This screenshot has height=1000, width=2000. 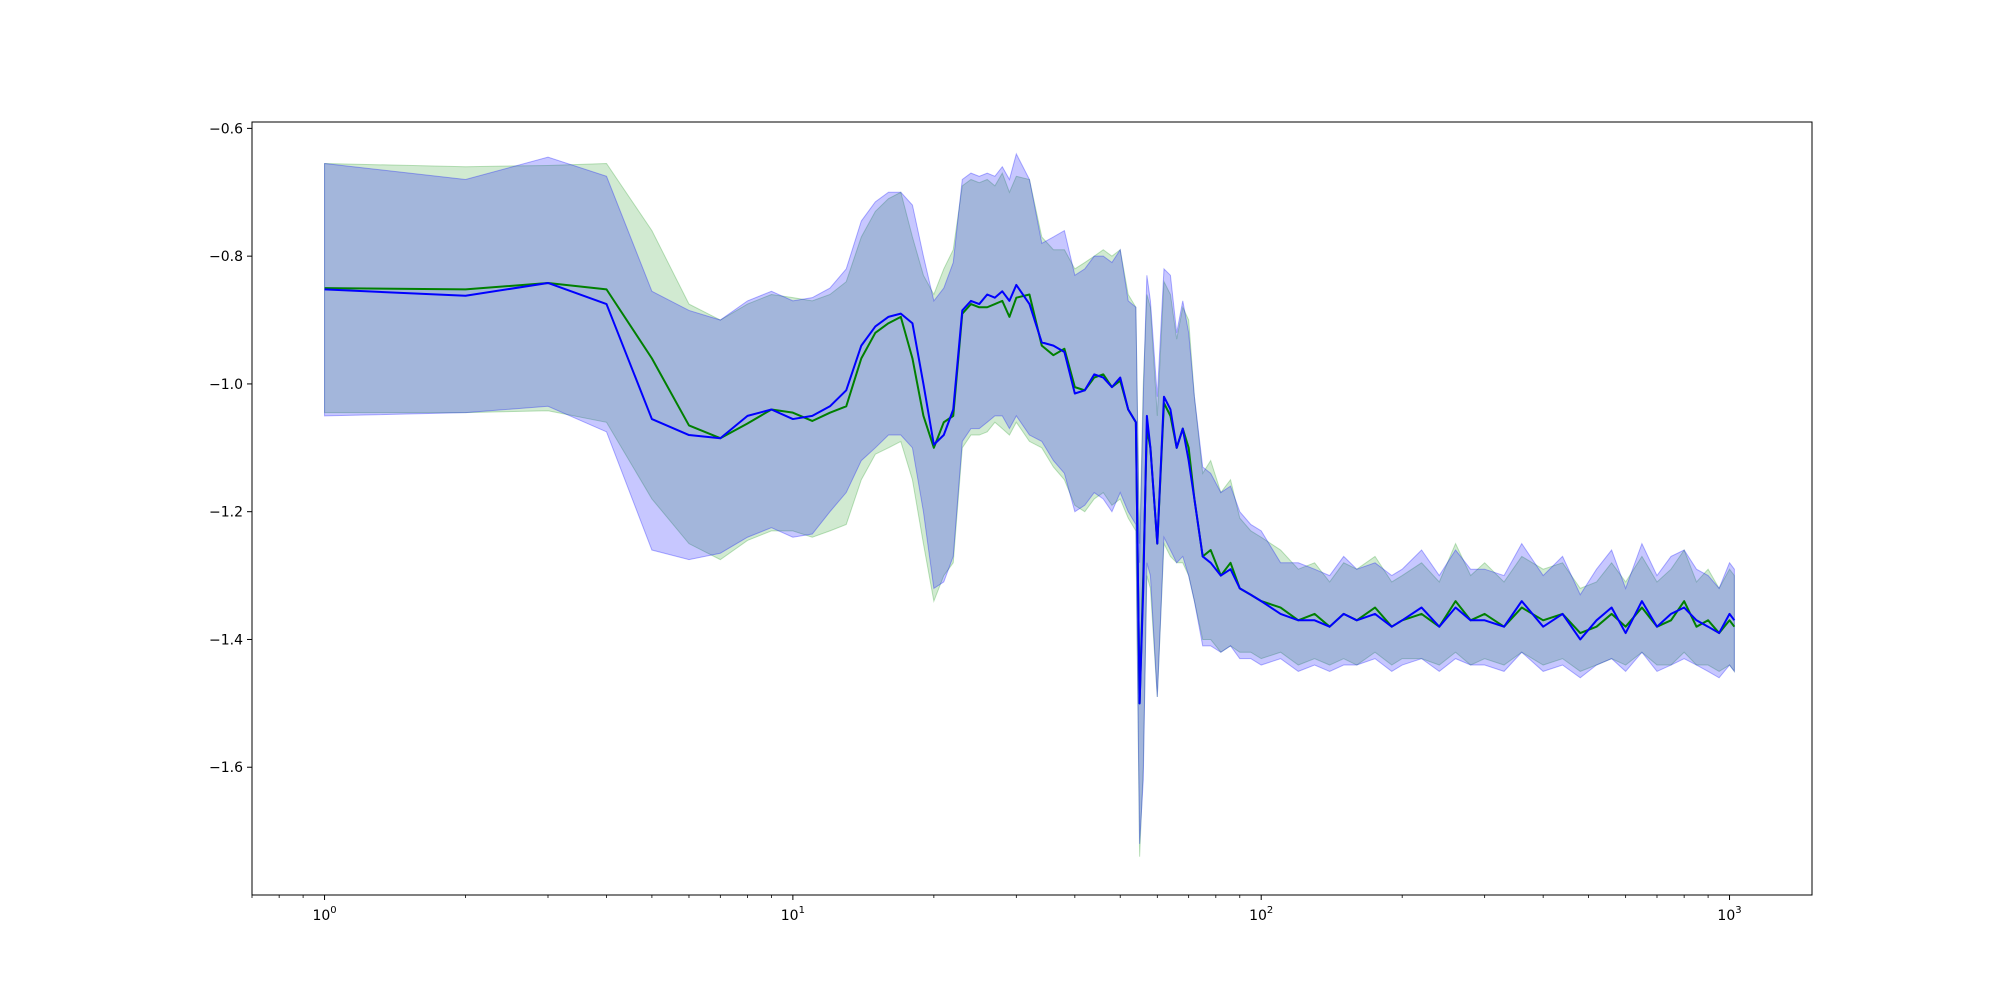 What do you see at coordinates (1729, 914) in the screenshot?
I see `x-tick-label: 10³` at bounding box center [1729, 914].